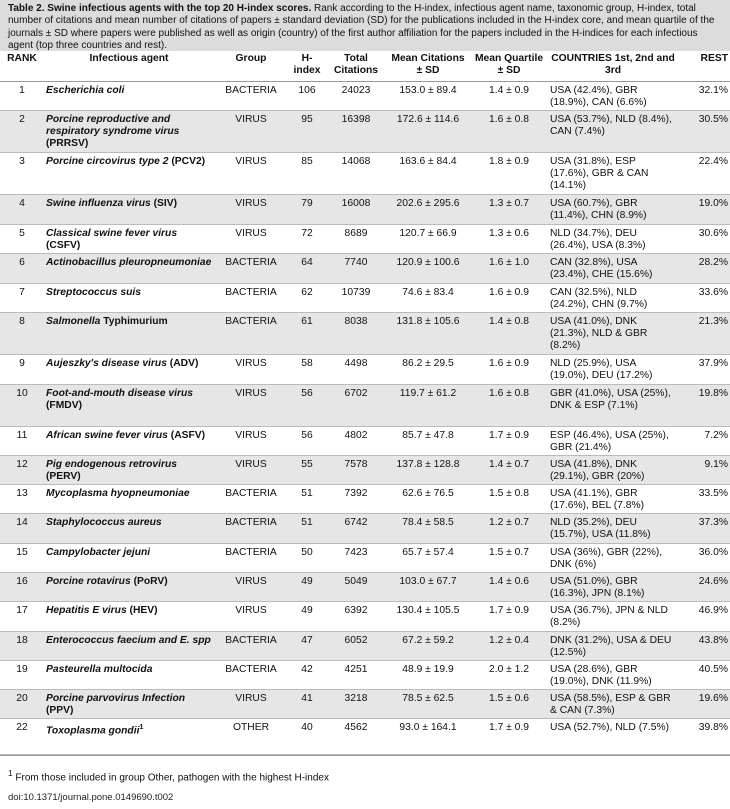  I want to click on cell-countries: USA (51.0%), GBR (16.3%), JPN (8.1%), so click(613, 587).